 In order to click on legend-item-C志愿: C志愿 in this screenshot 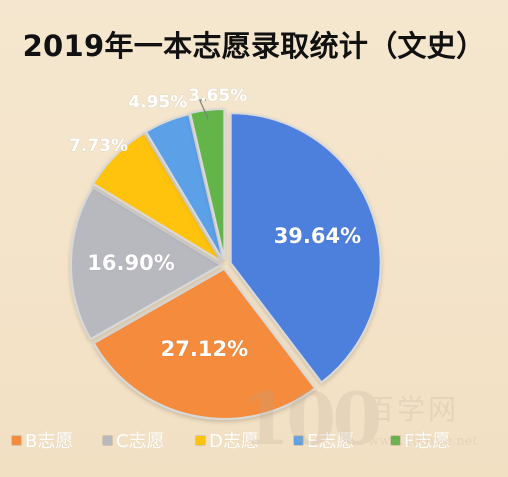, I will do `click(134, 440)`.